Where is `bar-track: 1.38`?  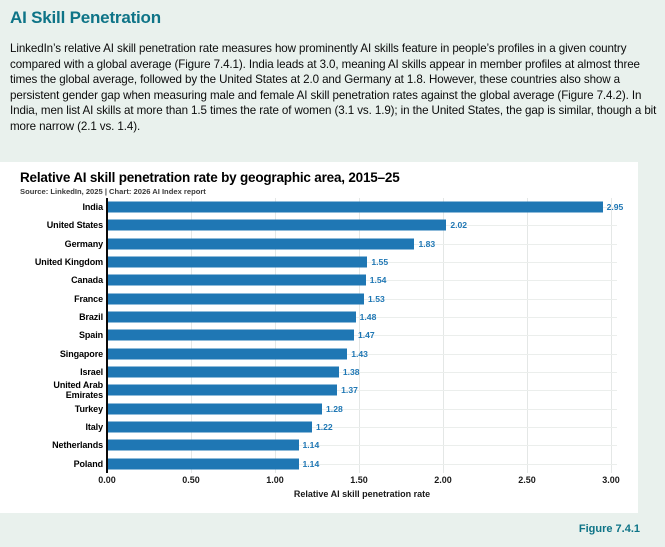
bar-track: 1.38 is located at coordinates (363, 372).